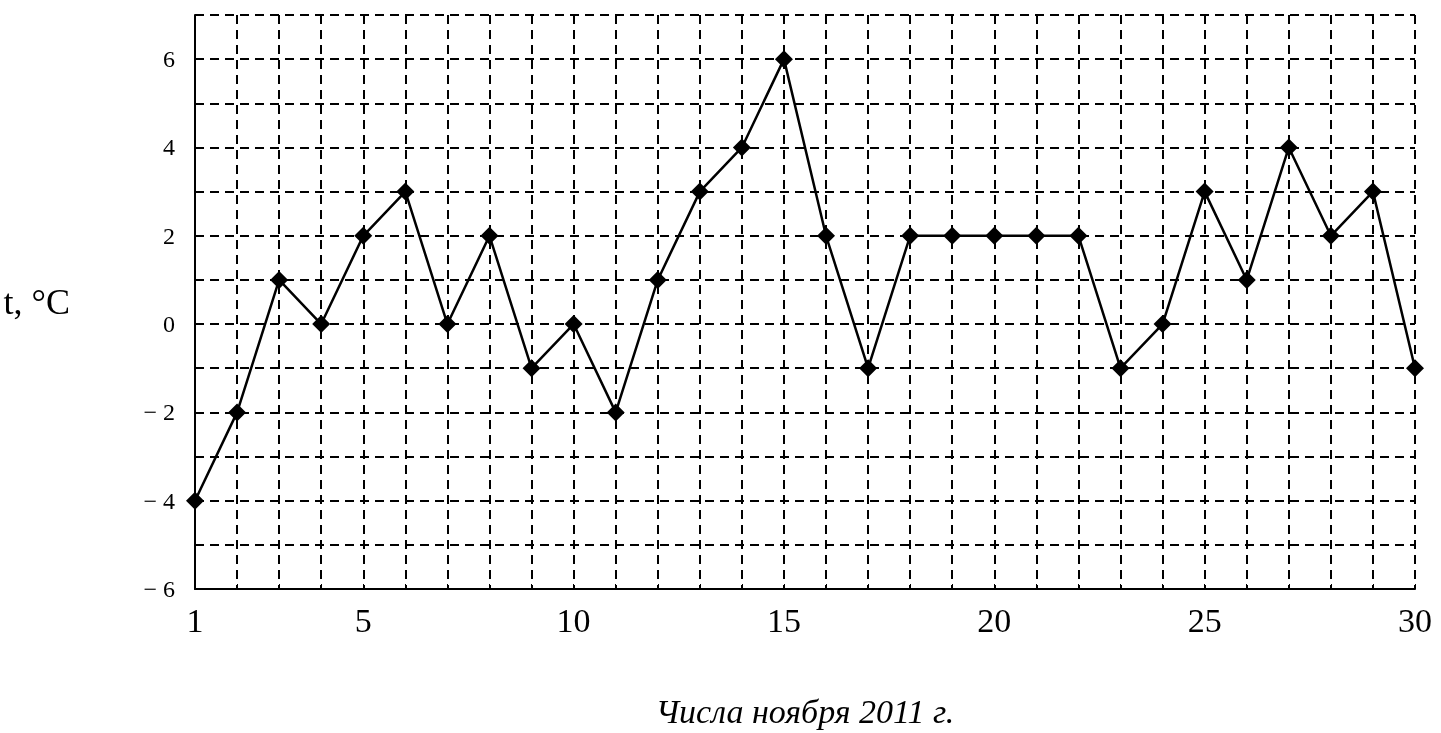 The image size is (1441, 733). I want to click on y-tick-label: 2, so click(169, 235).